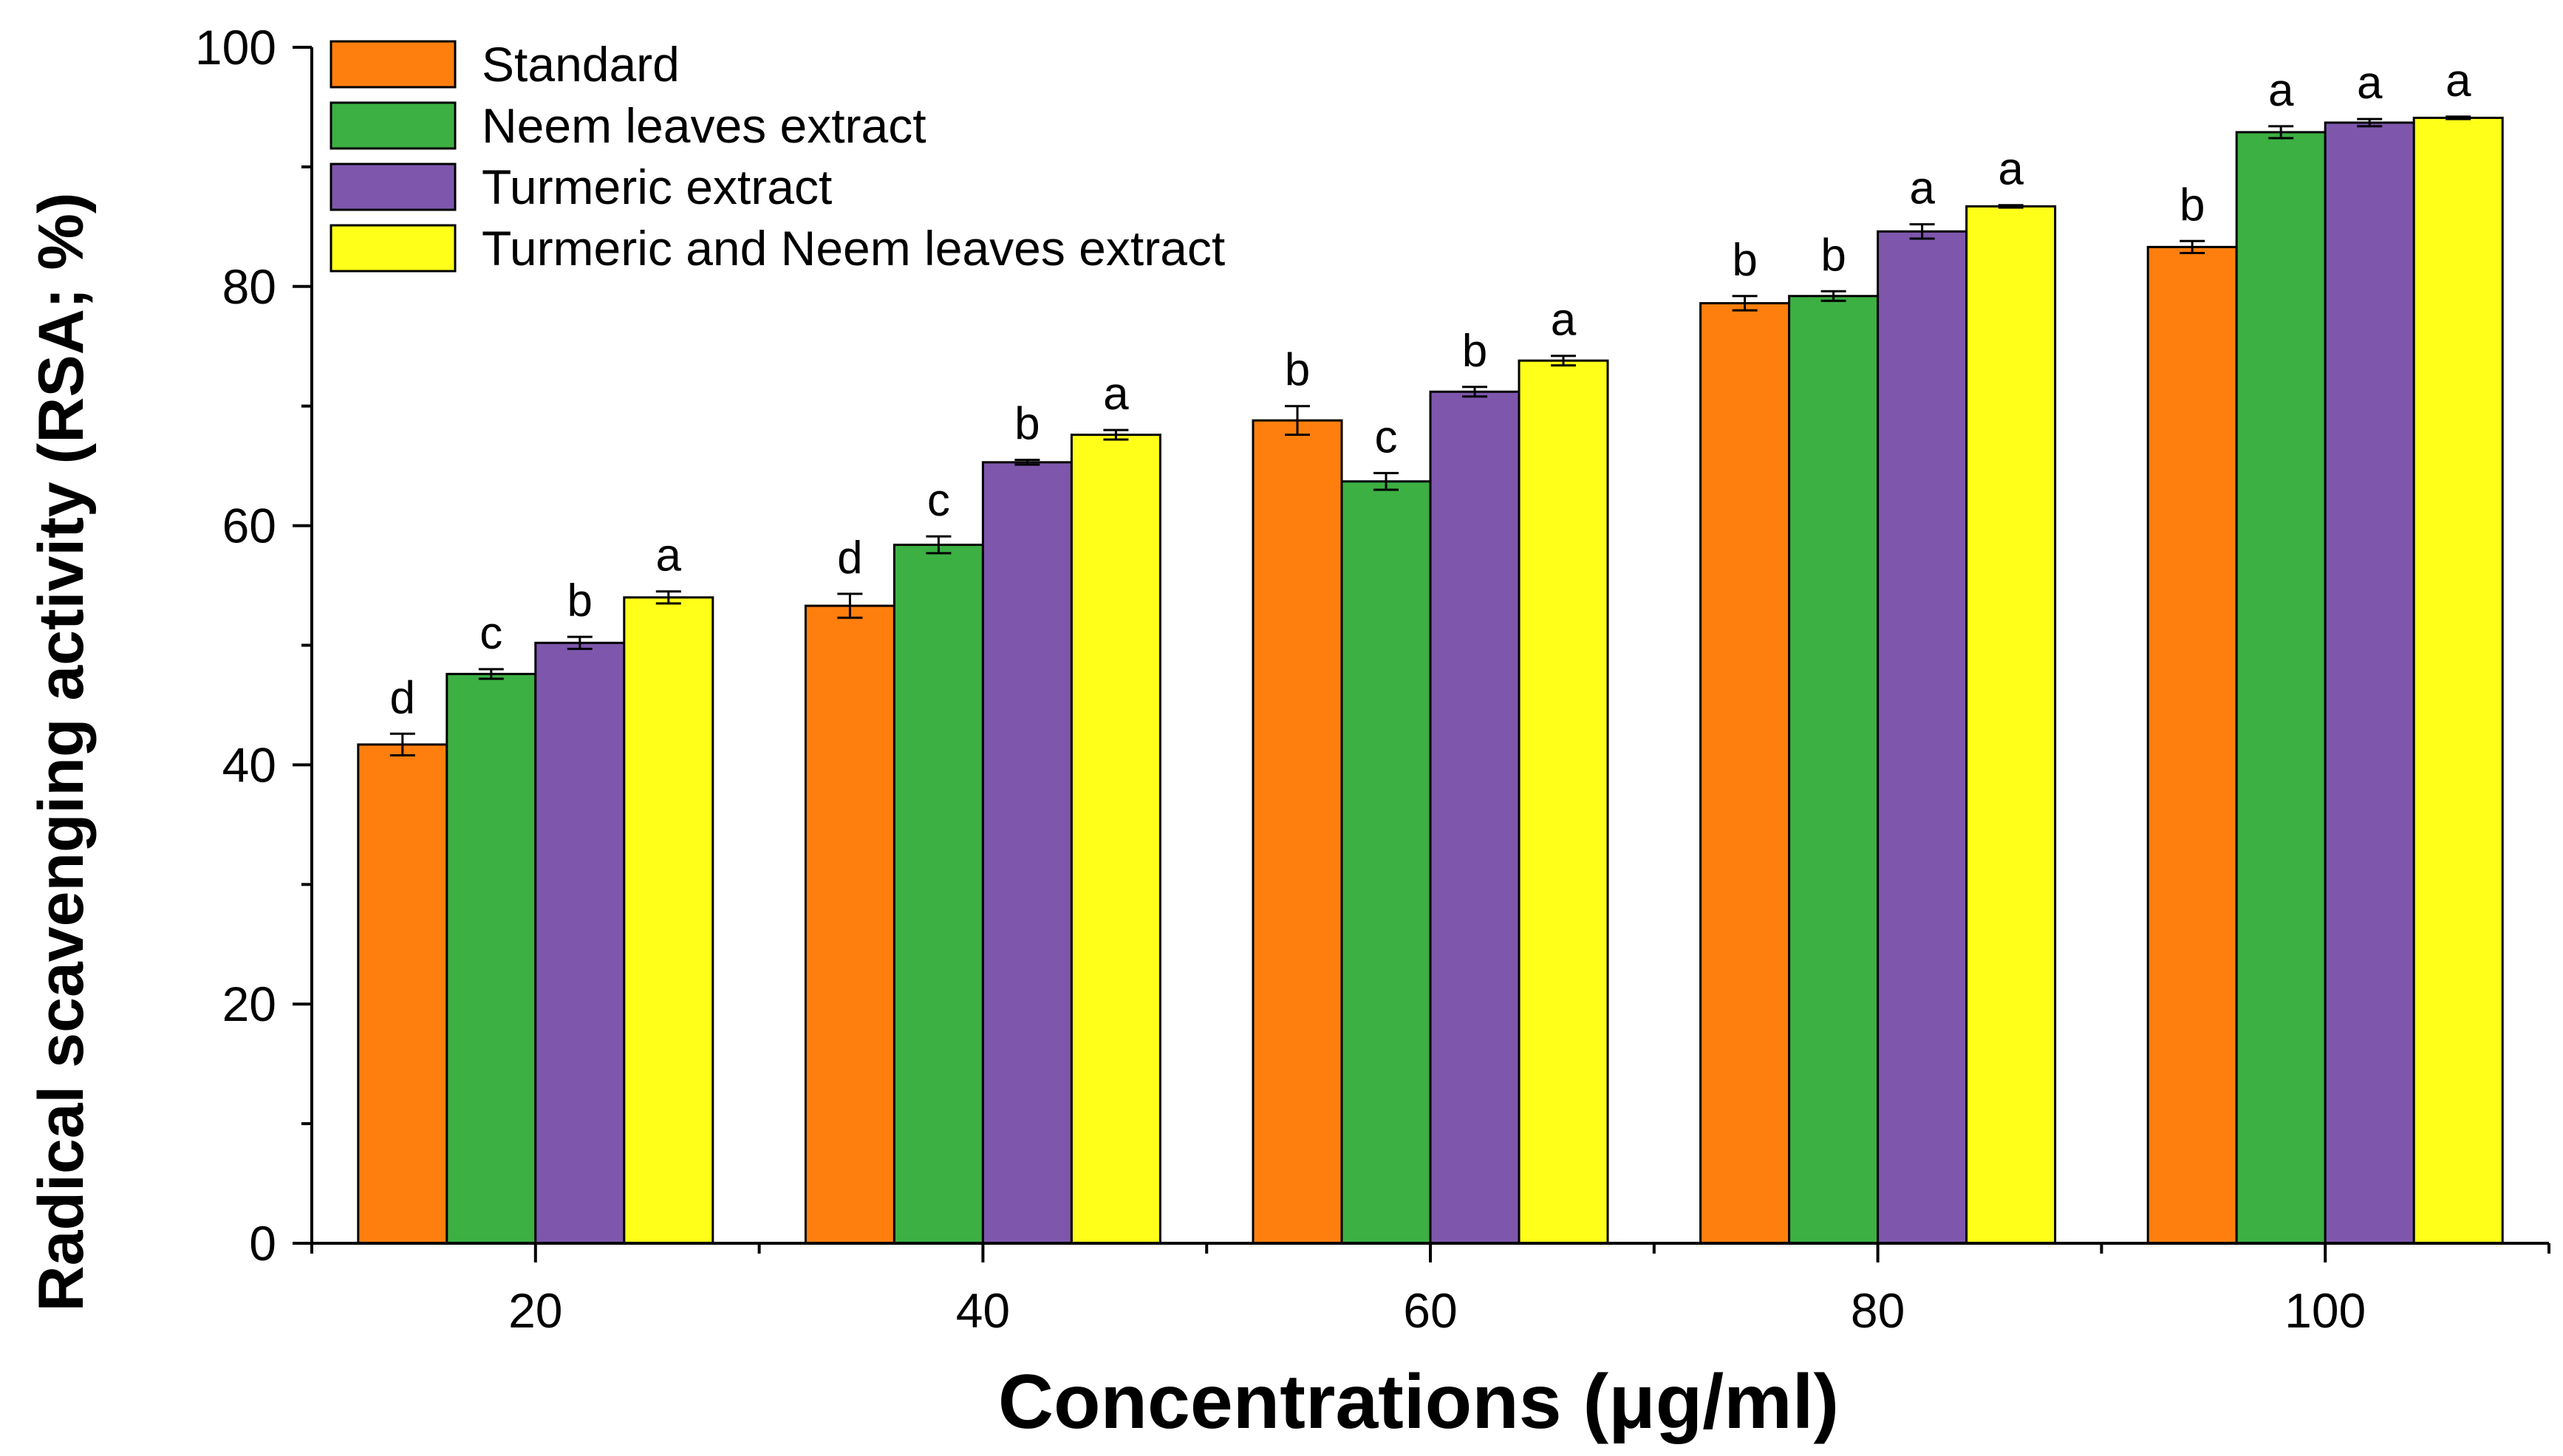  I want to click on x-tick-label: 100, so click(2325, 1310).